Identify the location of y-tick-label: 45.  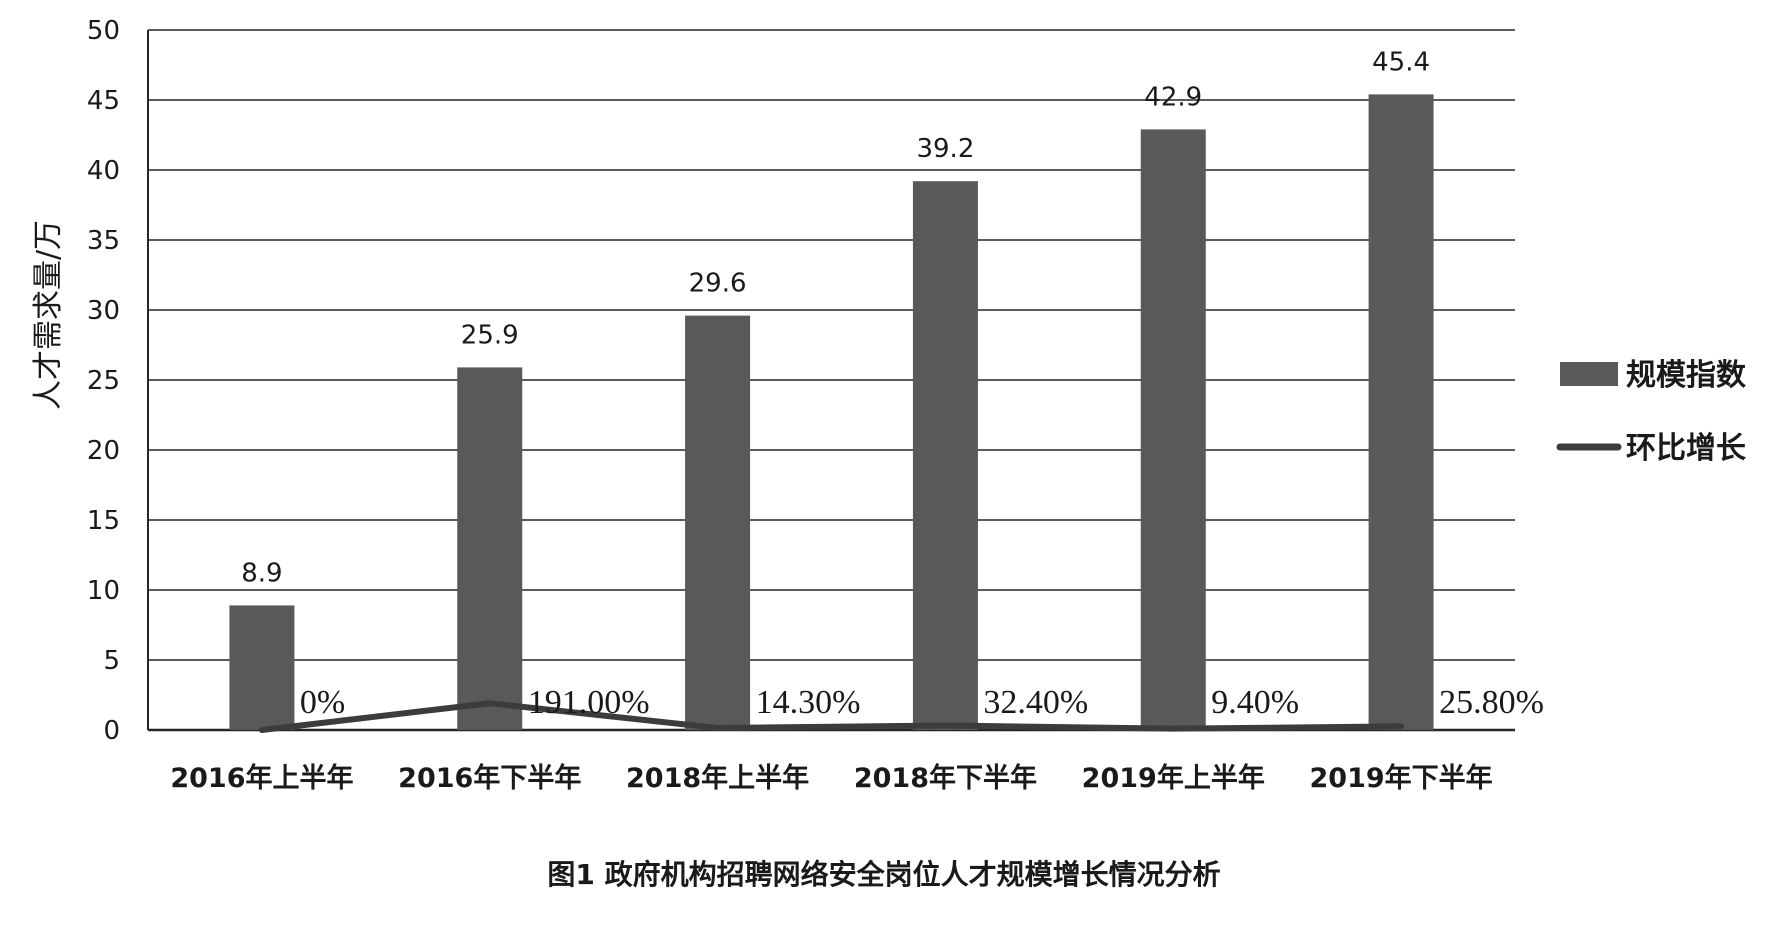
(103, 101).